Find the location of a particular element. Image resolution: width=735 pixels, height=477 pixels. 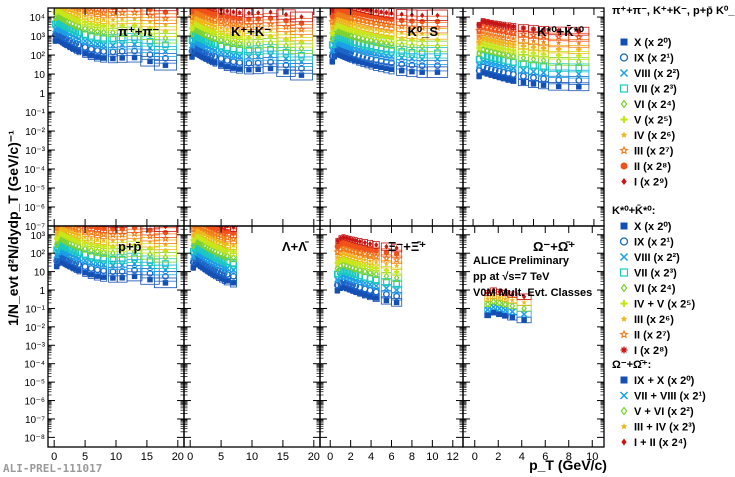

event-class-label: V0M Mult. Evt. Classes is located at coordinates (532, 293).